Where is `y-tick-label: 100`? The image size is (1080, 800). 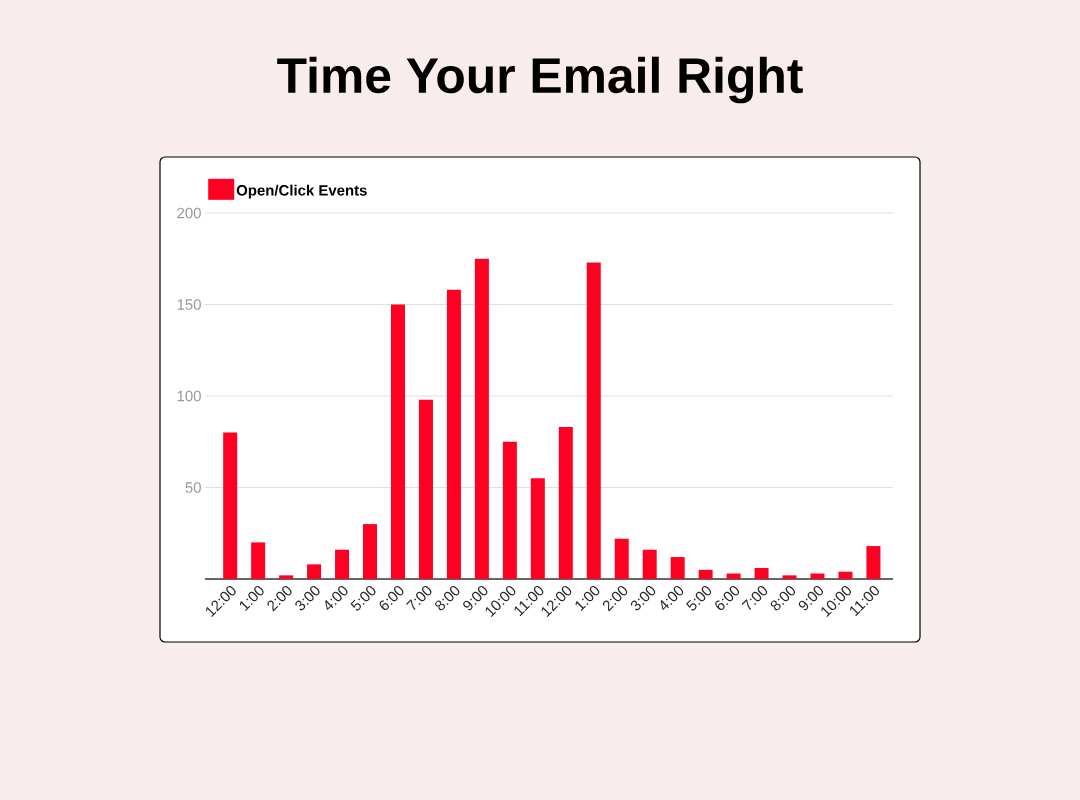
y-tick-label: 100 is located at coordinates (189, 396).